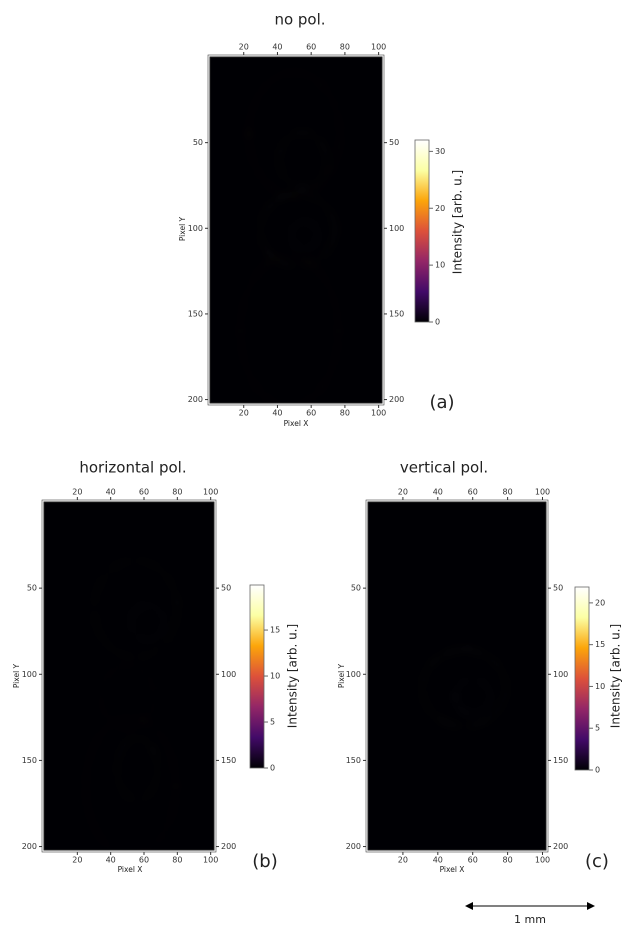 The width and height of the screenshot is (622, 925). Describe the element at coordinates (132, 468) in the screenshot. I see `chart-title: horizontal pol.` at that location.